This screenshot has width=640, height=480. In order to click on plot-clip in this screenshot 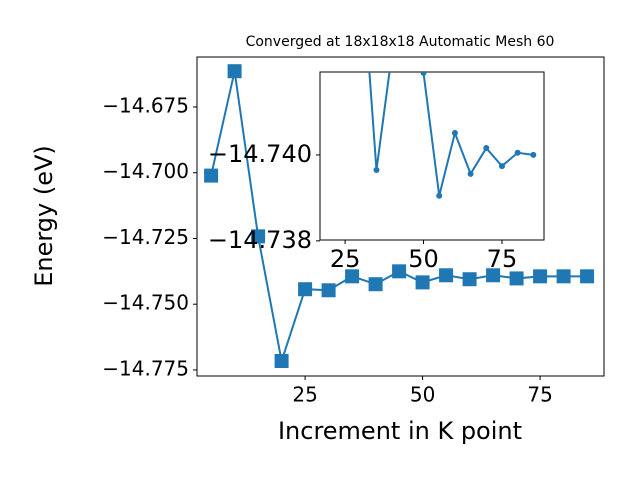, I will do `click(452, 135)`.